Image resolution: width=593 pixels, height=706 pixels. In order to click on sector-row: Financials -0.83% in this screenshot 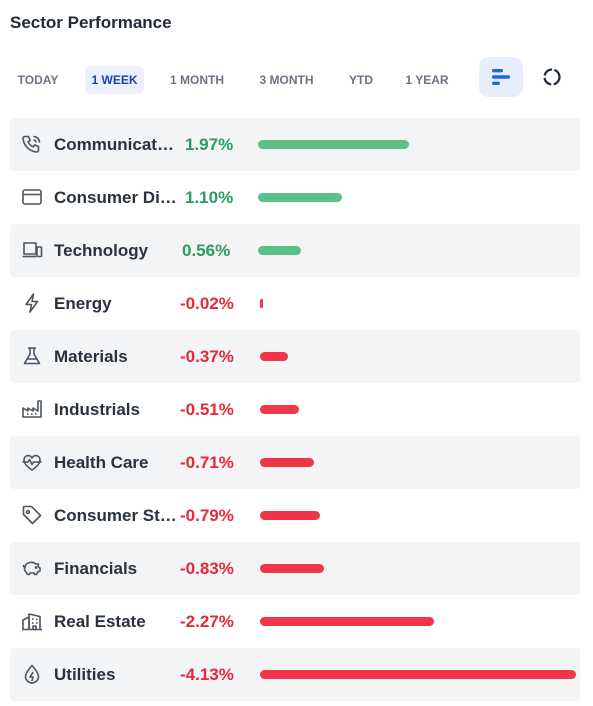, I will do `click(295, 568)`.